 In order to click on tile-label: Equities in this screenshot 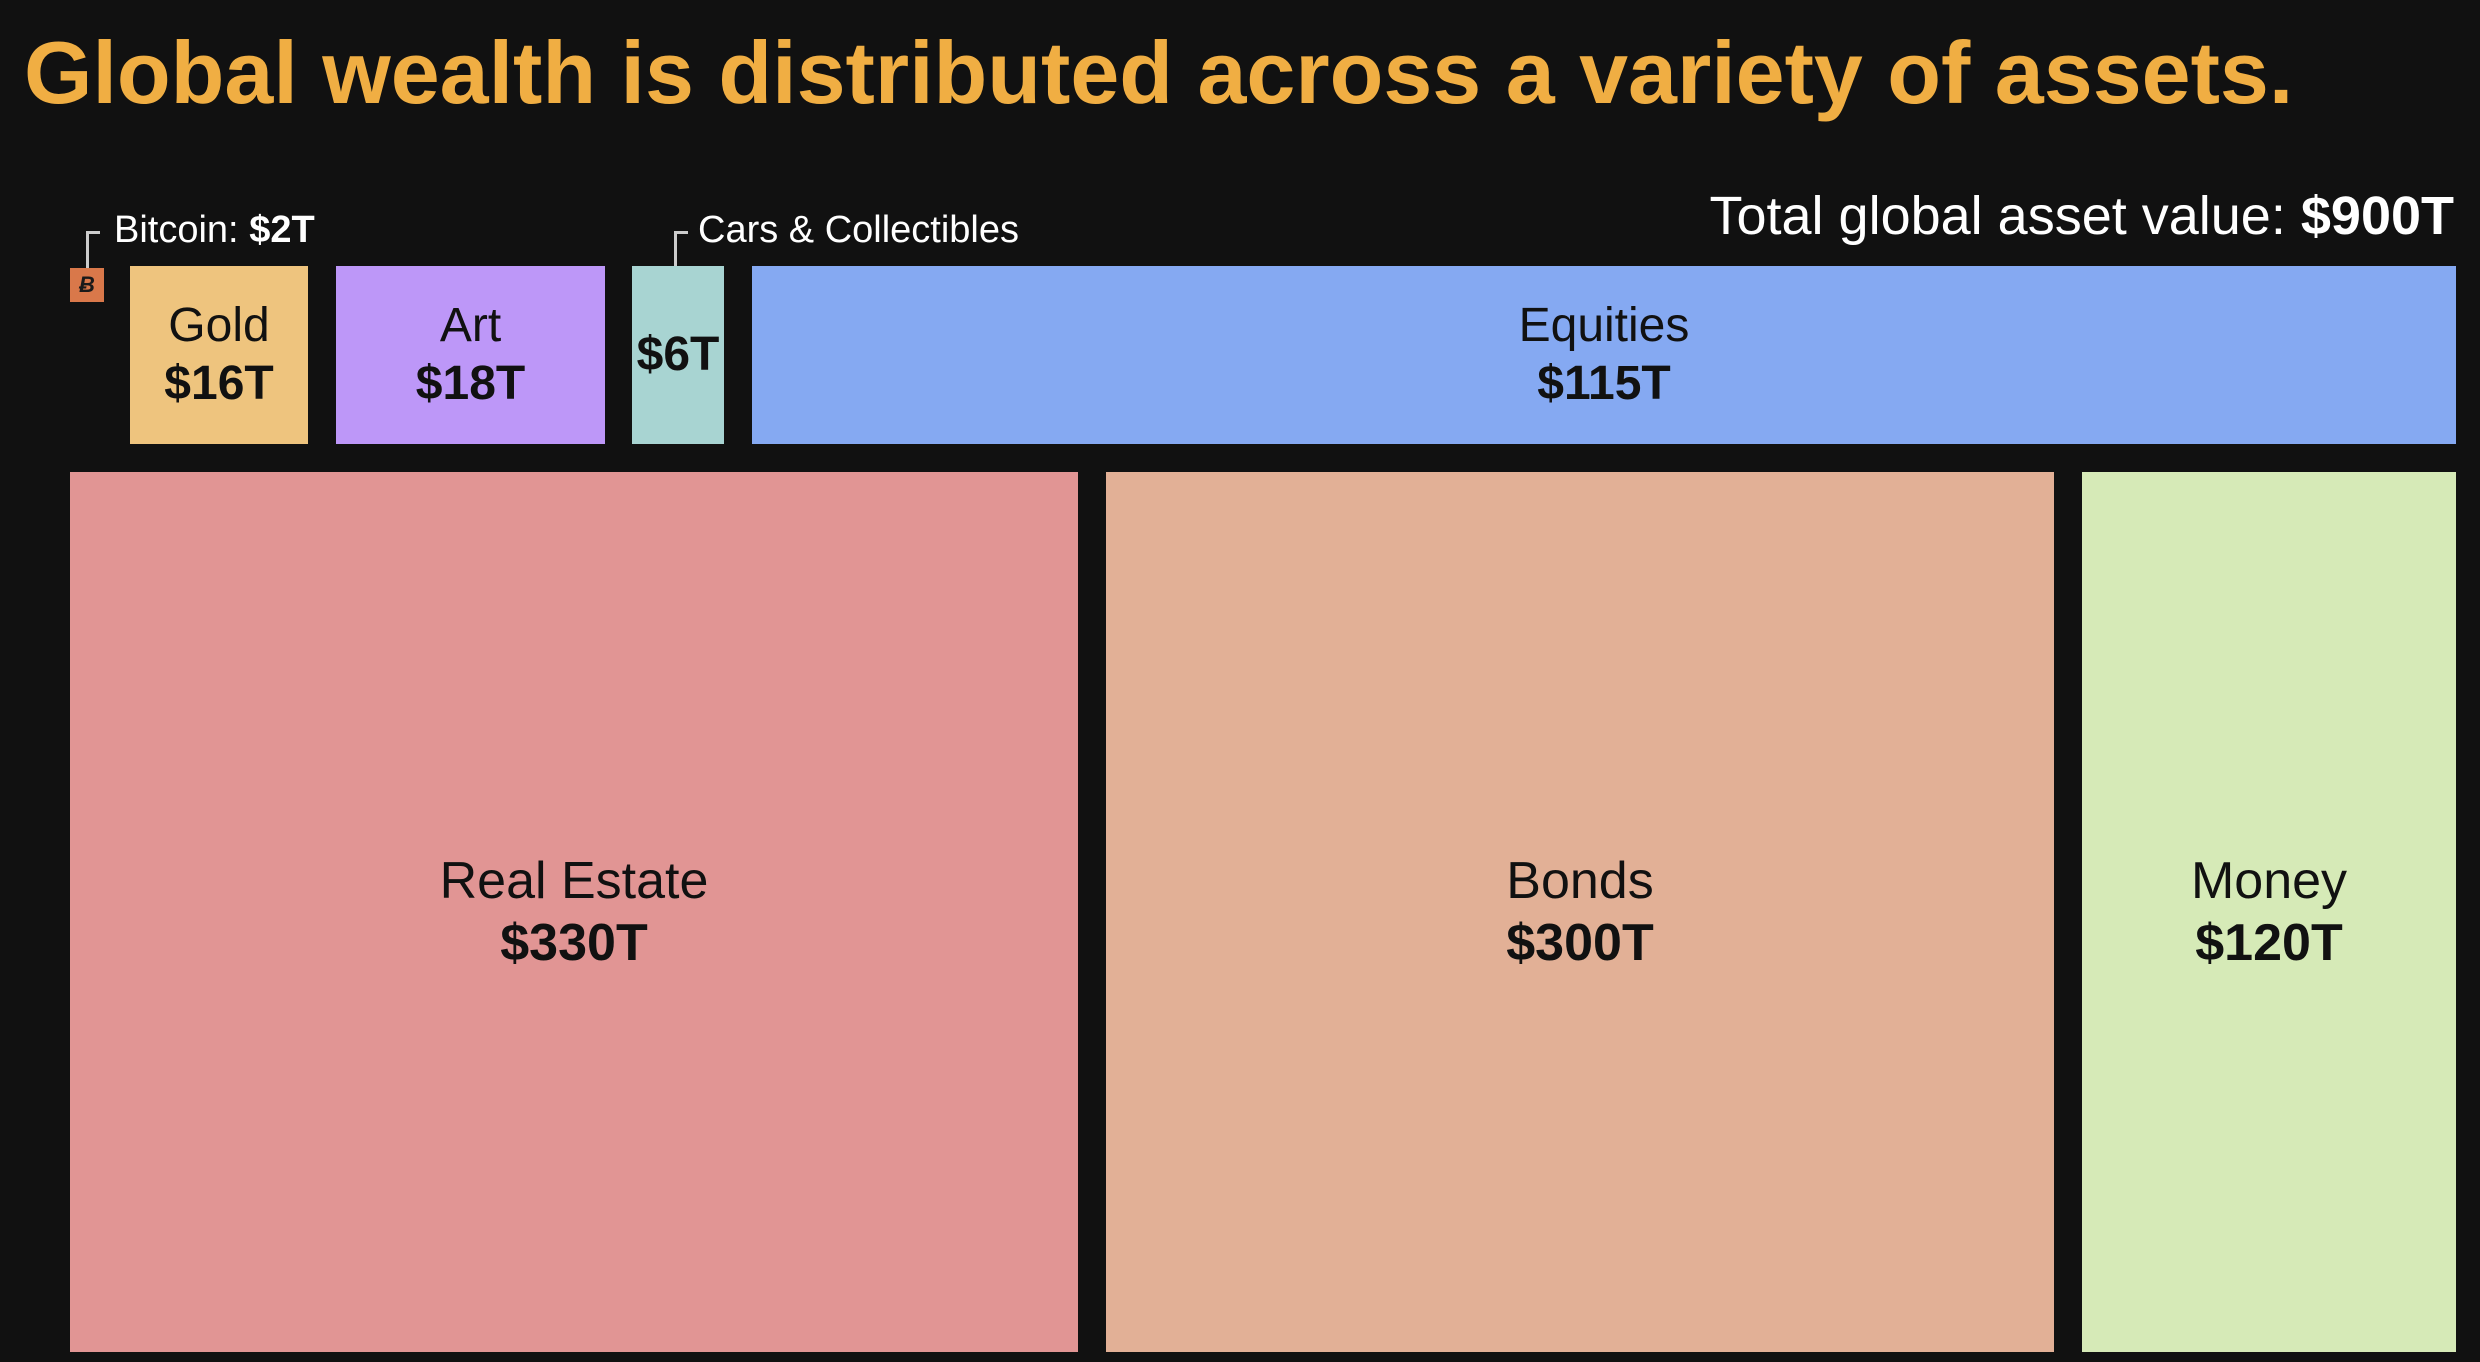, I will do `click(1604, 325)`.